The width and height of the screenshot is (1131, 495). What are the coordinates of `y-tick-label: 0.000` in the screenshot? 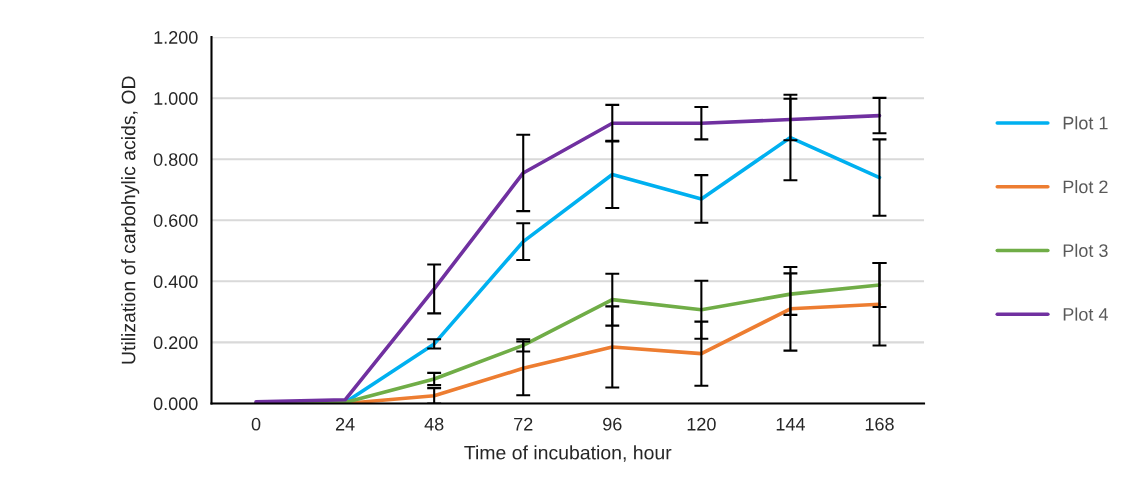 It's located at (175, 404).